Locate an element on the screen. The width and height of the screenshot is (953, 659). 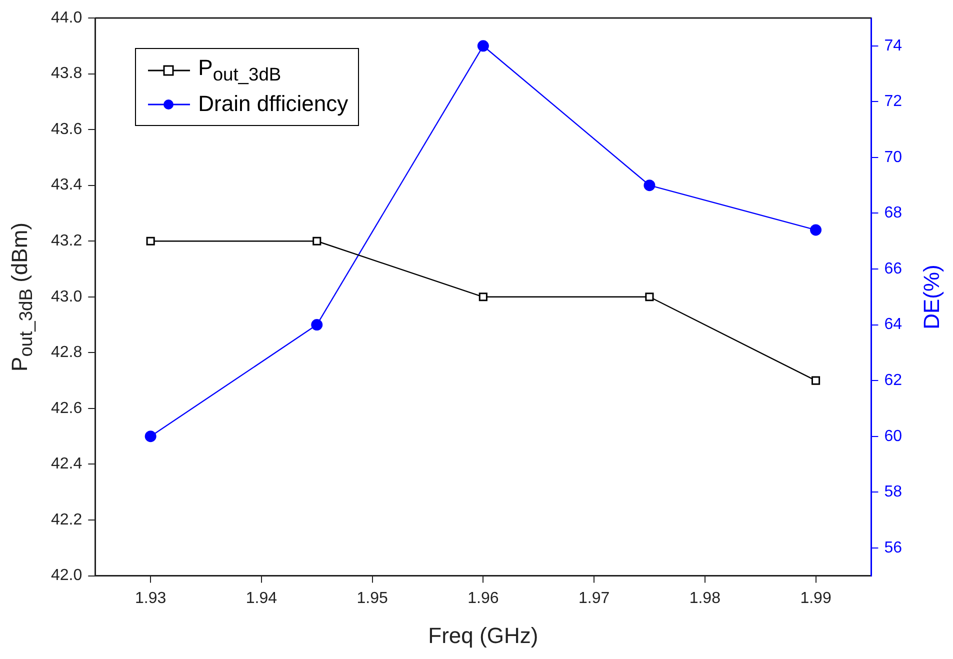
y2-tick-label: 62 is located at coordinates (893, 380).